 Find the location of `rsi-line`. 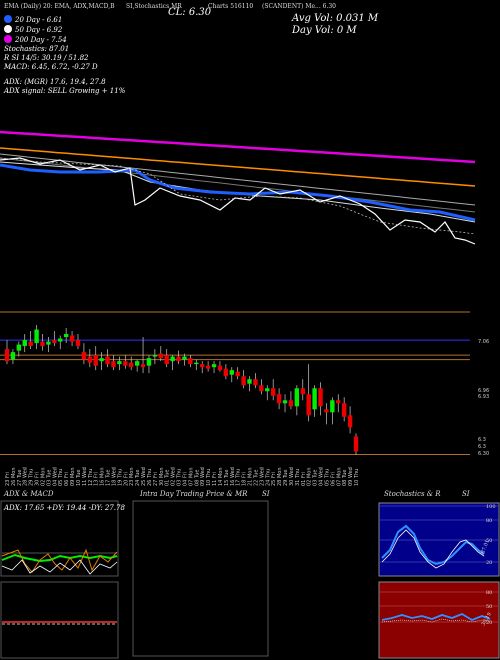

rsi-line is located at coordinates (436, 617).